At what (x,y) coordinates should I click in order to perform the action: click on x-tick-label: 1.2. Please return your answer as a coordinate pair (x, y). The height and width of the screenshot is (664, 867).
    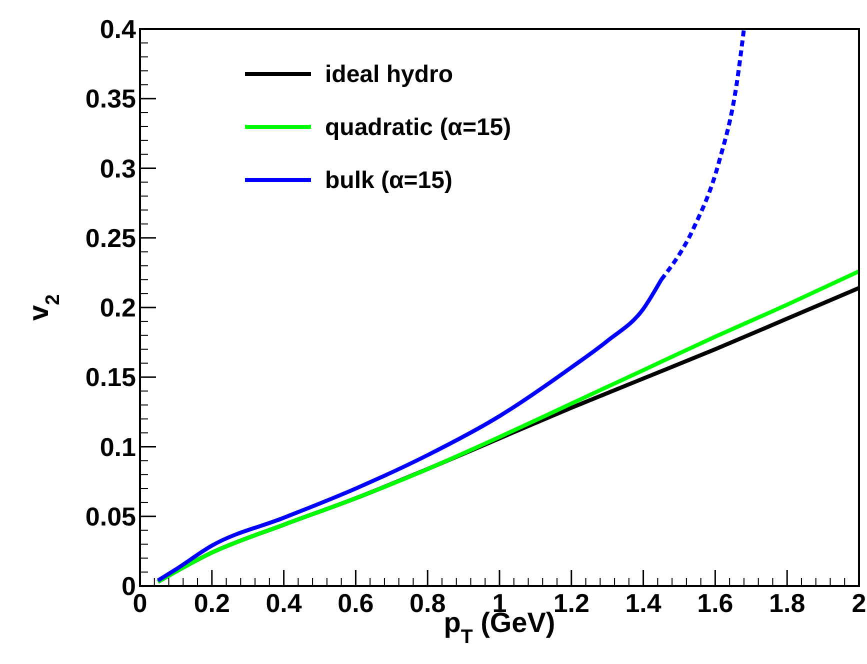
    Looking at the image, I should click on (571, 603).